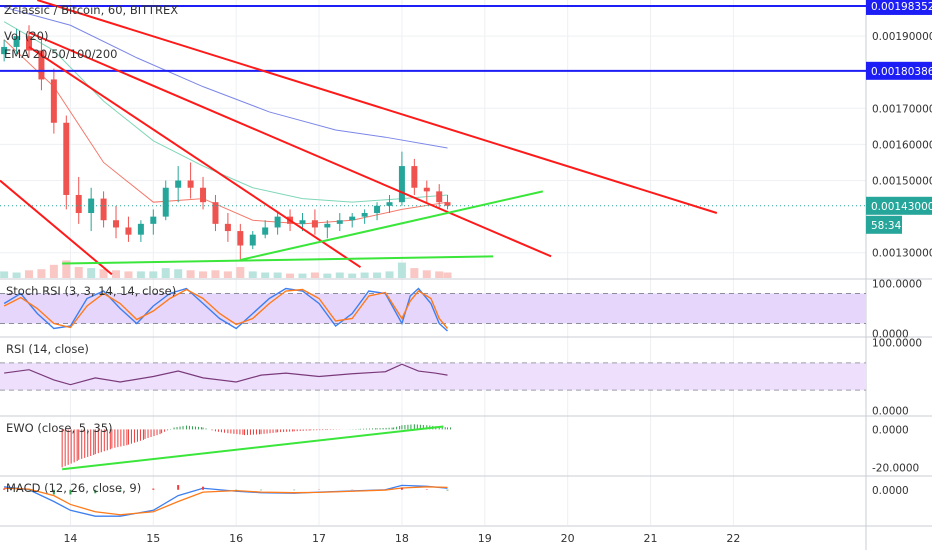  What do you see at coordinates (902, 109) in the screenshot?
I see `price-tick-label: 0.00170000` at bounding box center [902, 109].